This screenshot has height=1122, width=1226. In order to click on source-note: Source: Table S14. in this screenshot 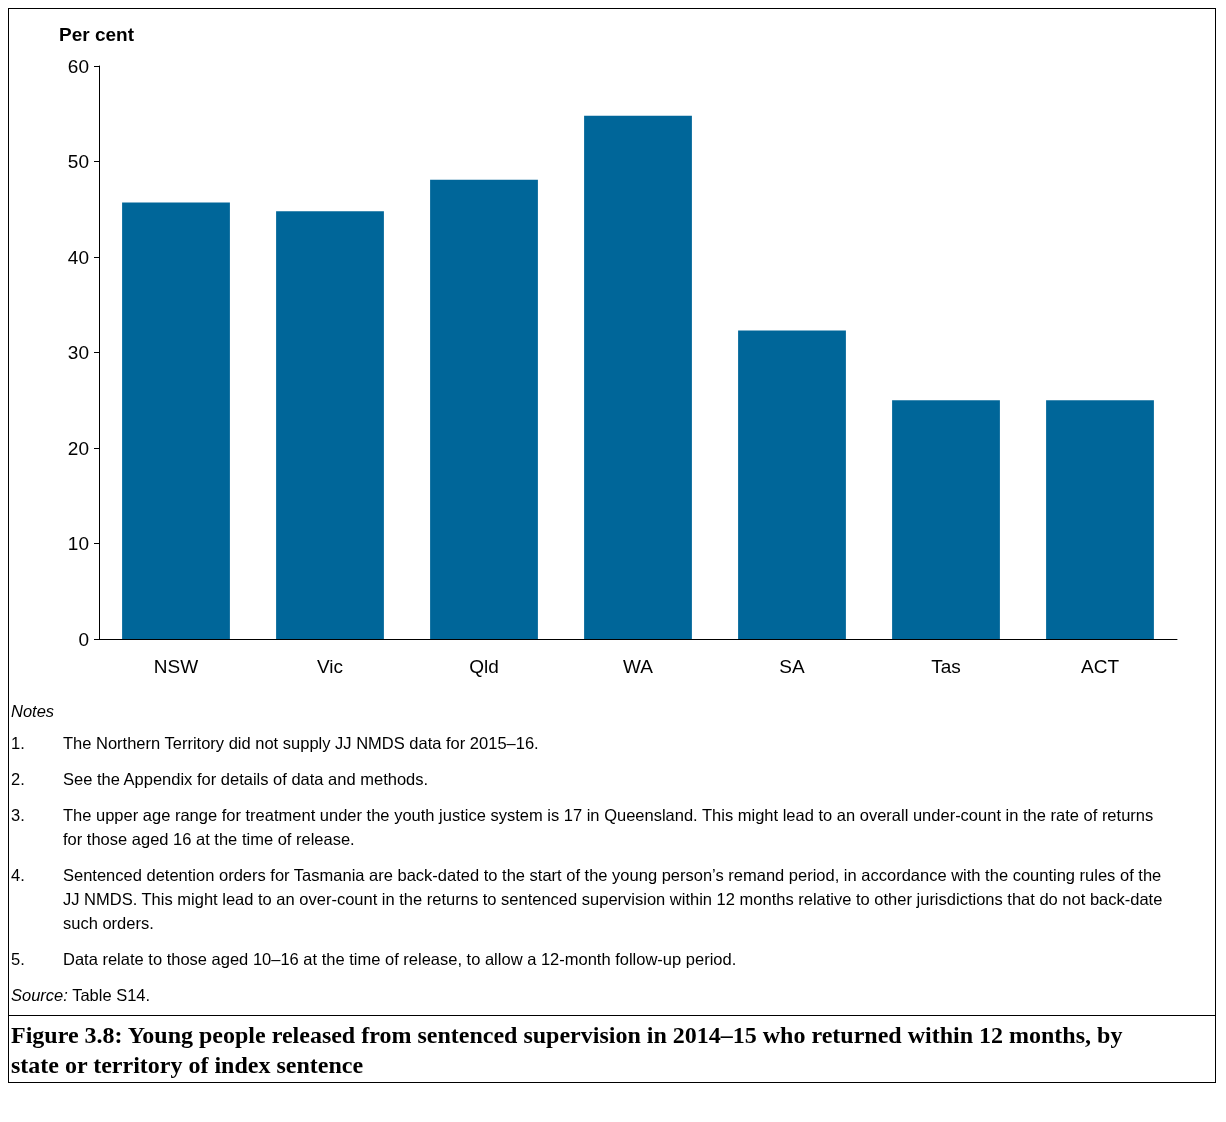, I will do `click(81, 995)`.